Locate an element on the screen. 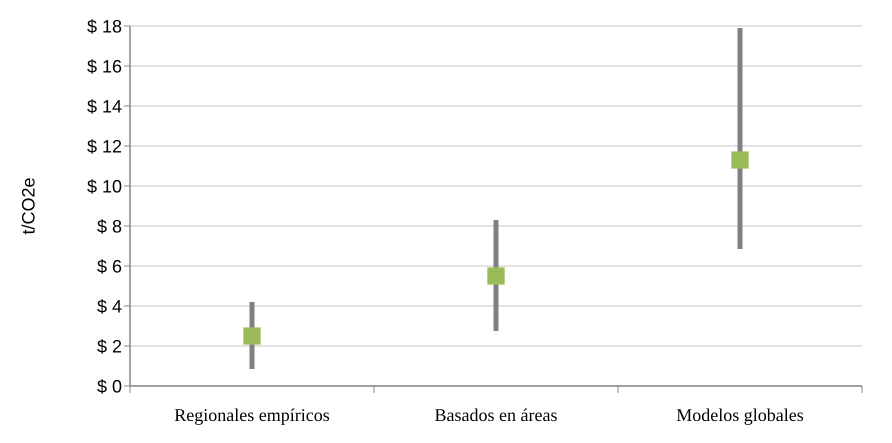 The image size is (892, 443). y-tick-label: $ 8 is located at coordinates (109, 226).